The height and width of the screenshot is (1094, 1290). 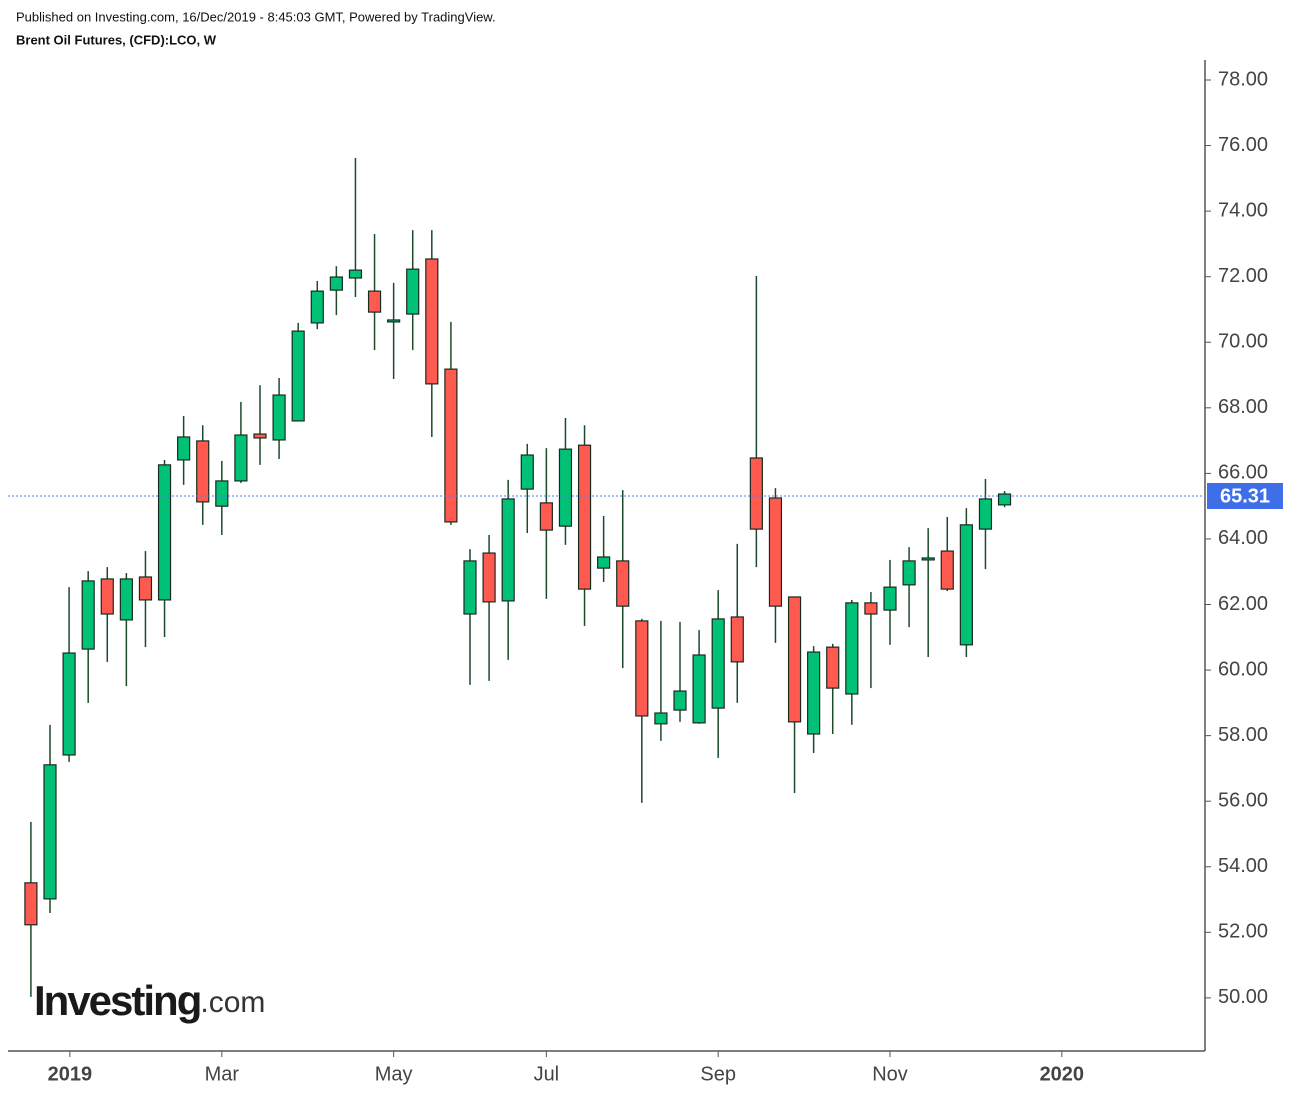 What do you see at coordinates (222, 1074) in the screenshot?
I see `x-tick-label: Mar` at bounding box center [222, 1074].